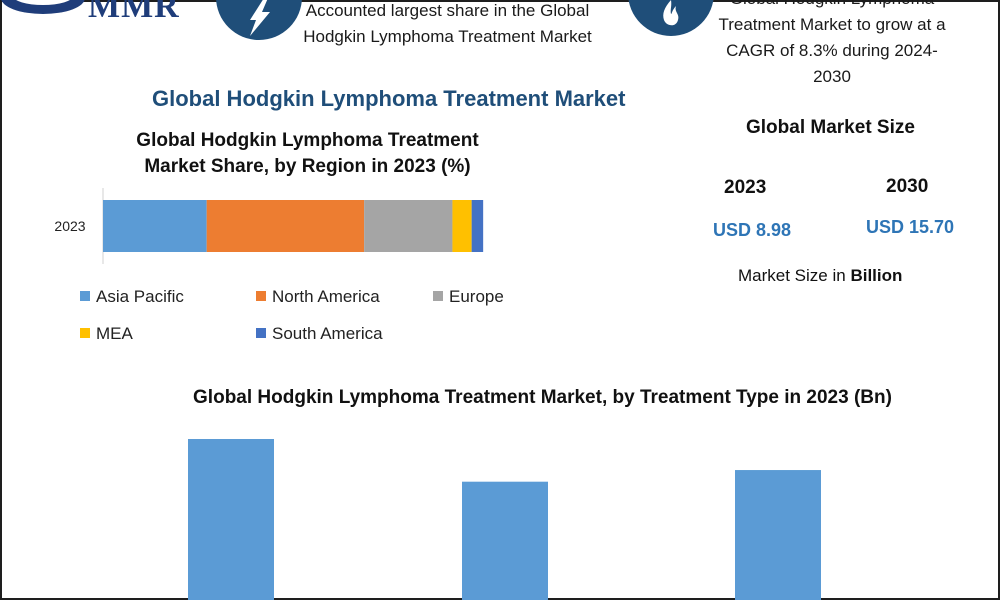 The image size is (1000, 600). What do you see at coordinates (907, 186) in the screenshot?
I see `market-size-year-2030: 2030` at bounding box center [907, 186].